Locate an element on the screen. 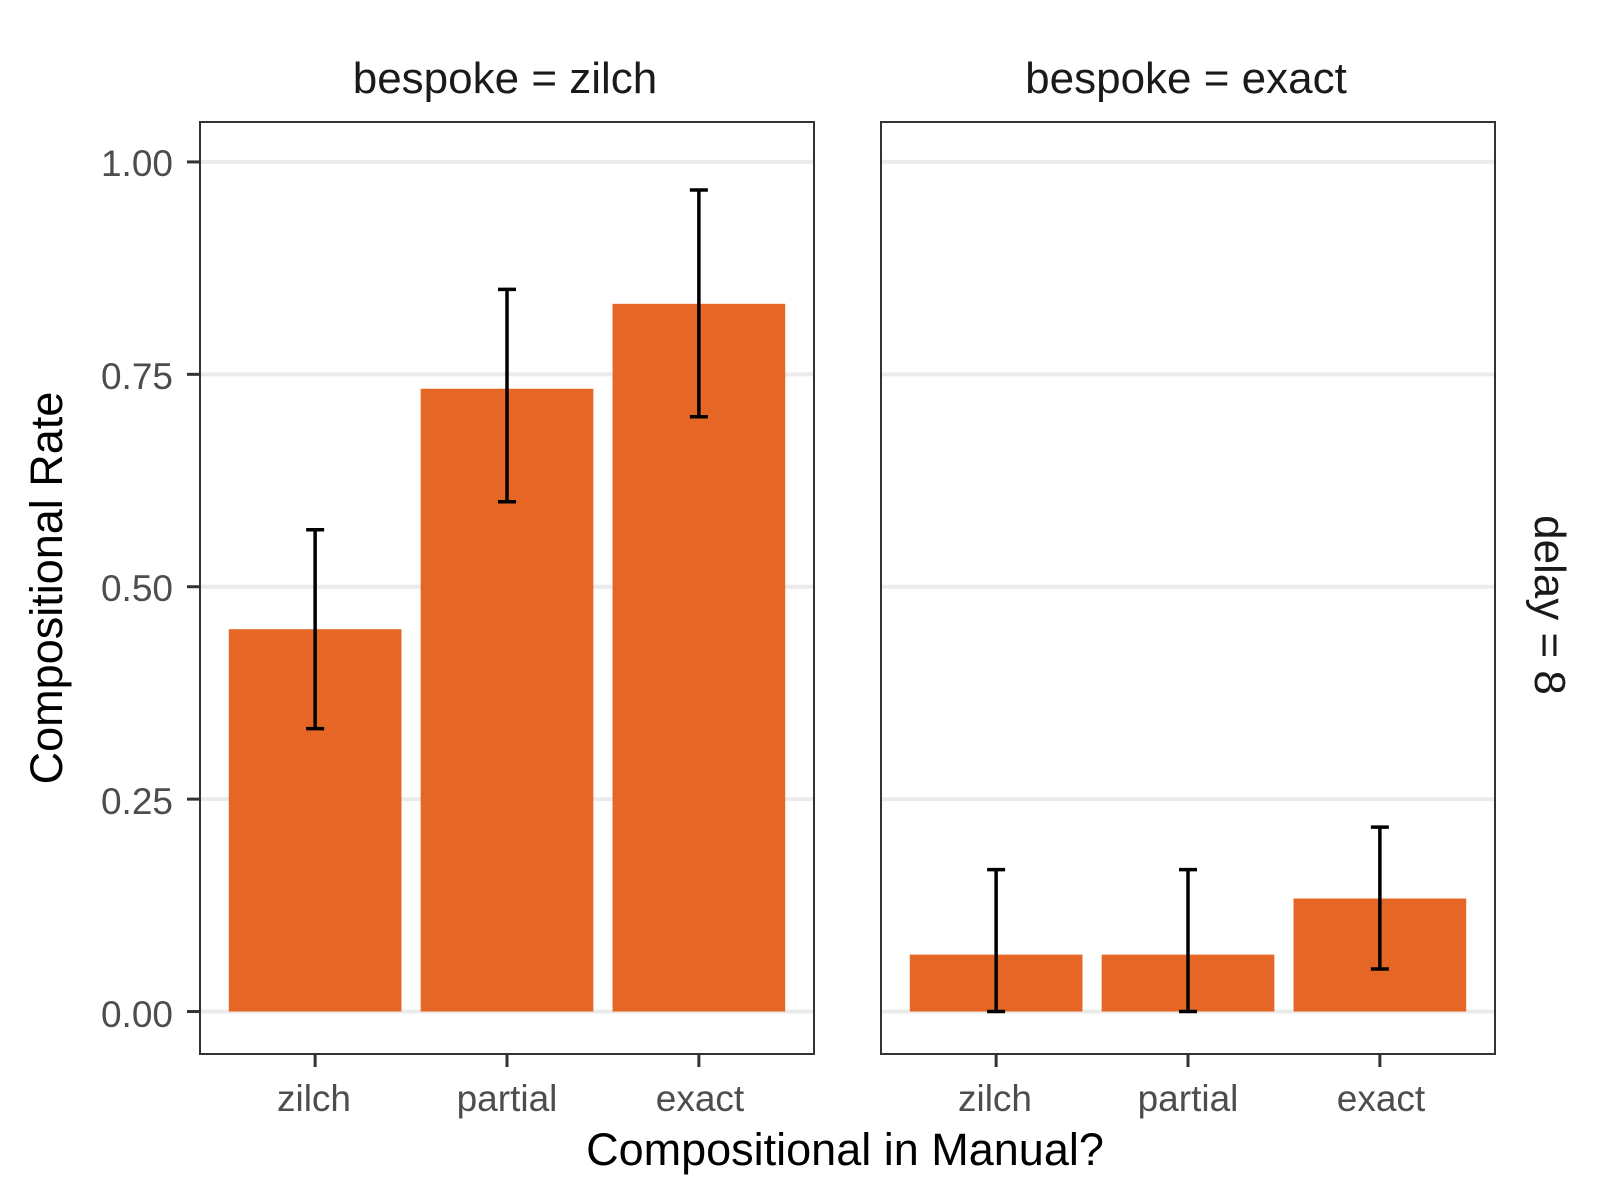 This screenshot has height=1200, width=1600. row-strip-label: delay = 8 is located at coordinates (1549, 605).